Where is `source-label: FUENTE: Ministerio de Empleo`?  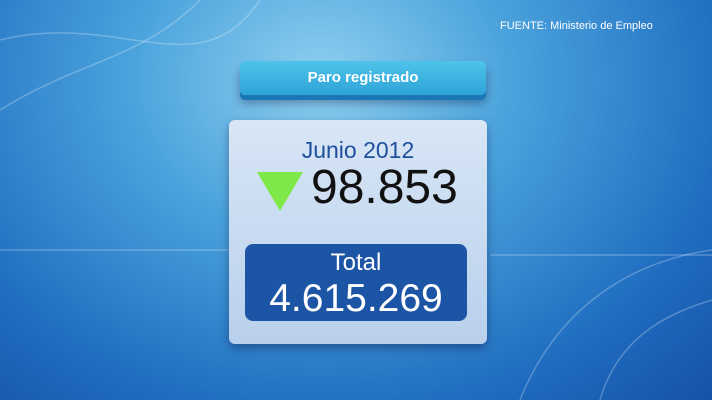 source-label: FUENTE: Ministerio de Empleo is located at coordinates (576, 26).